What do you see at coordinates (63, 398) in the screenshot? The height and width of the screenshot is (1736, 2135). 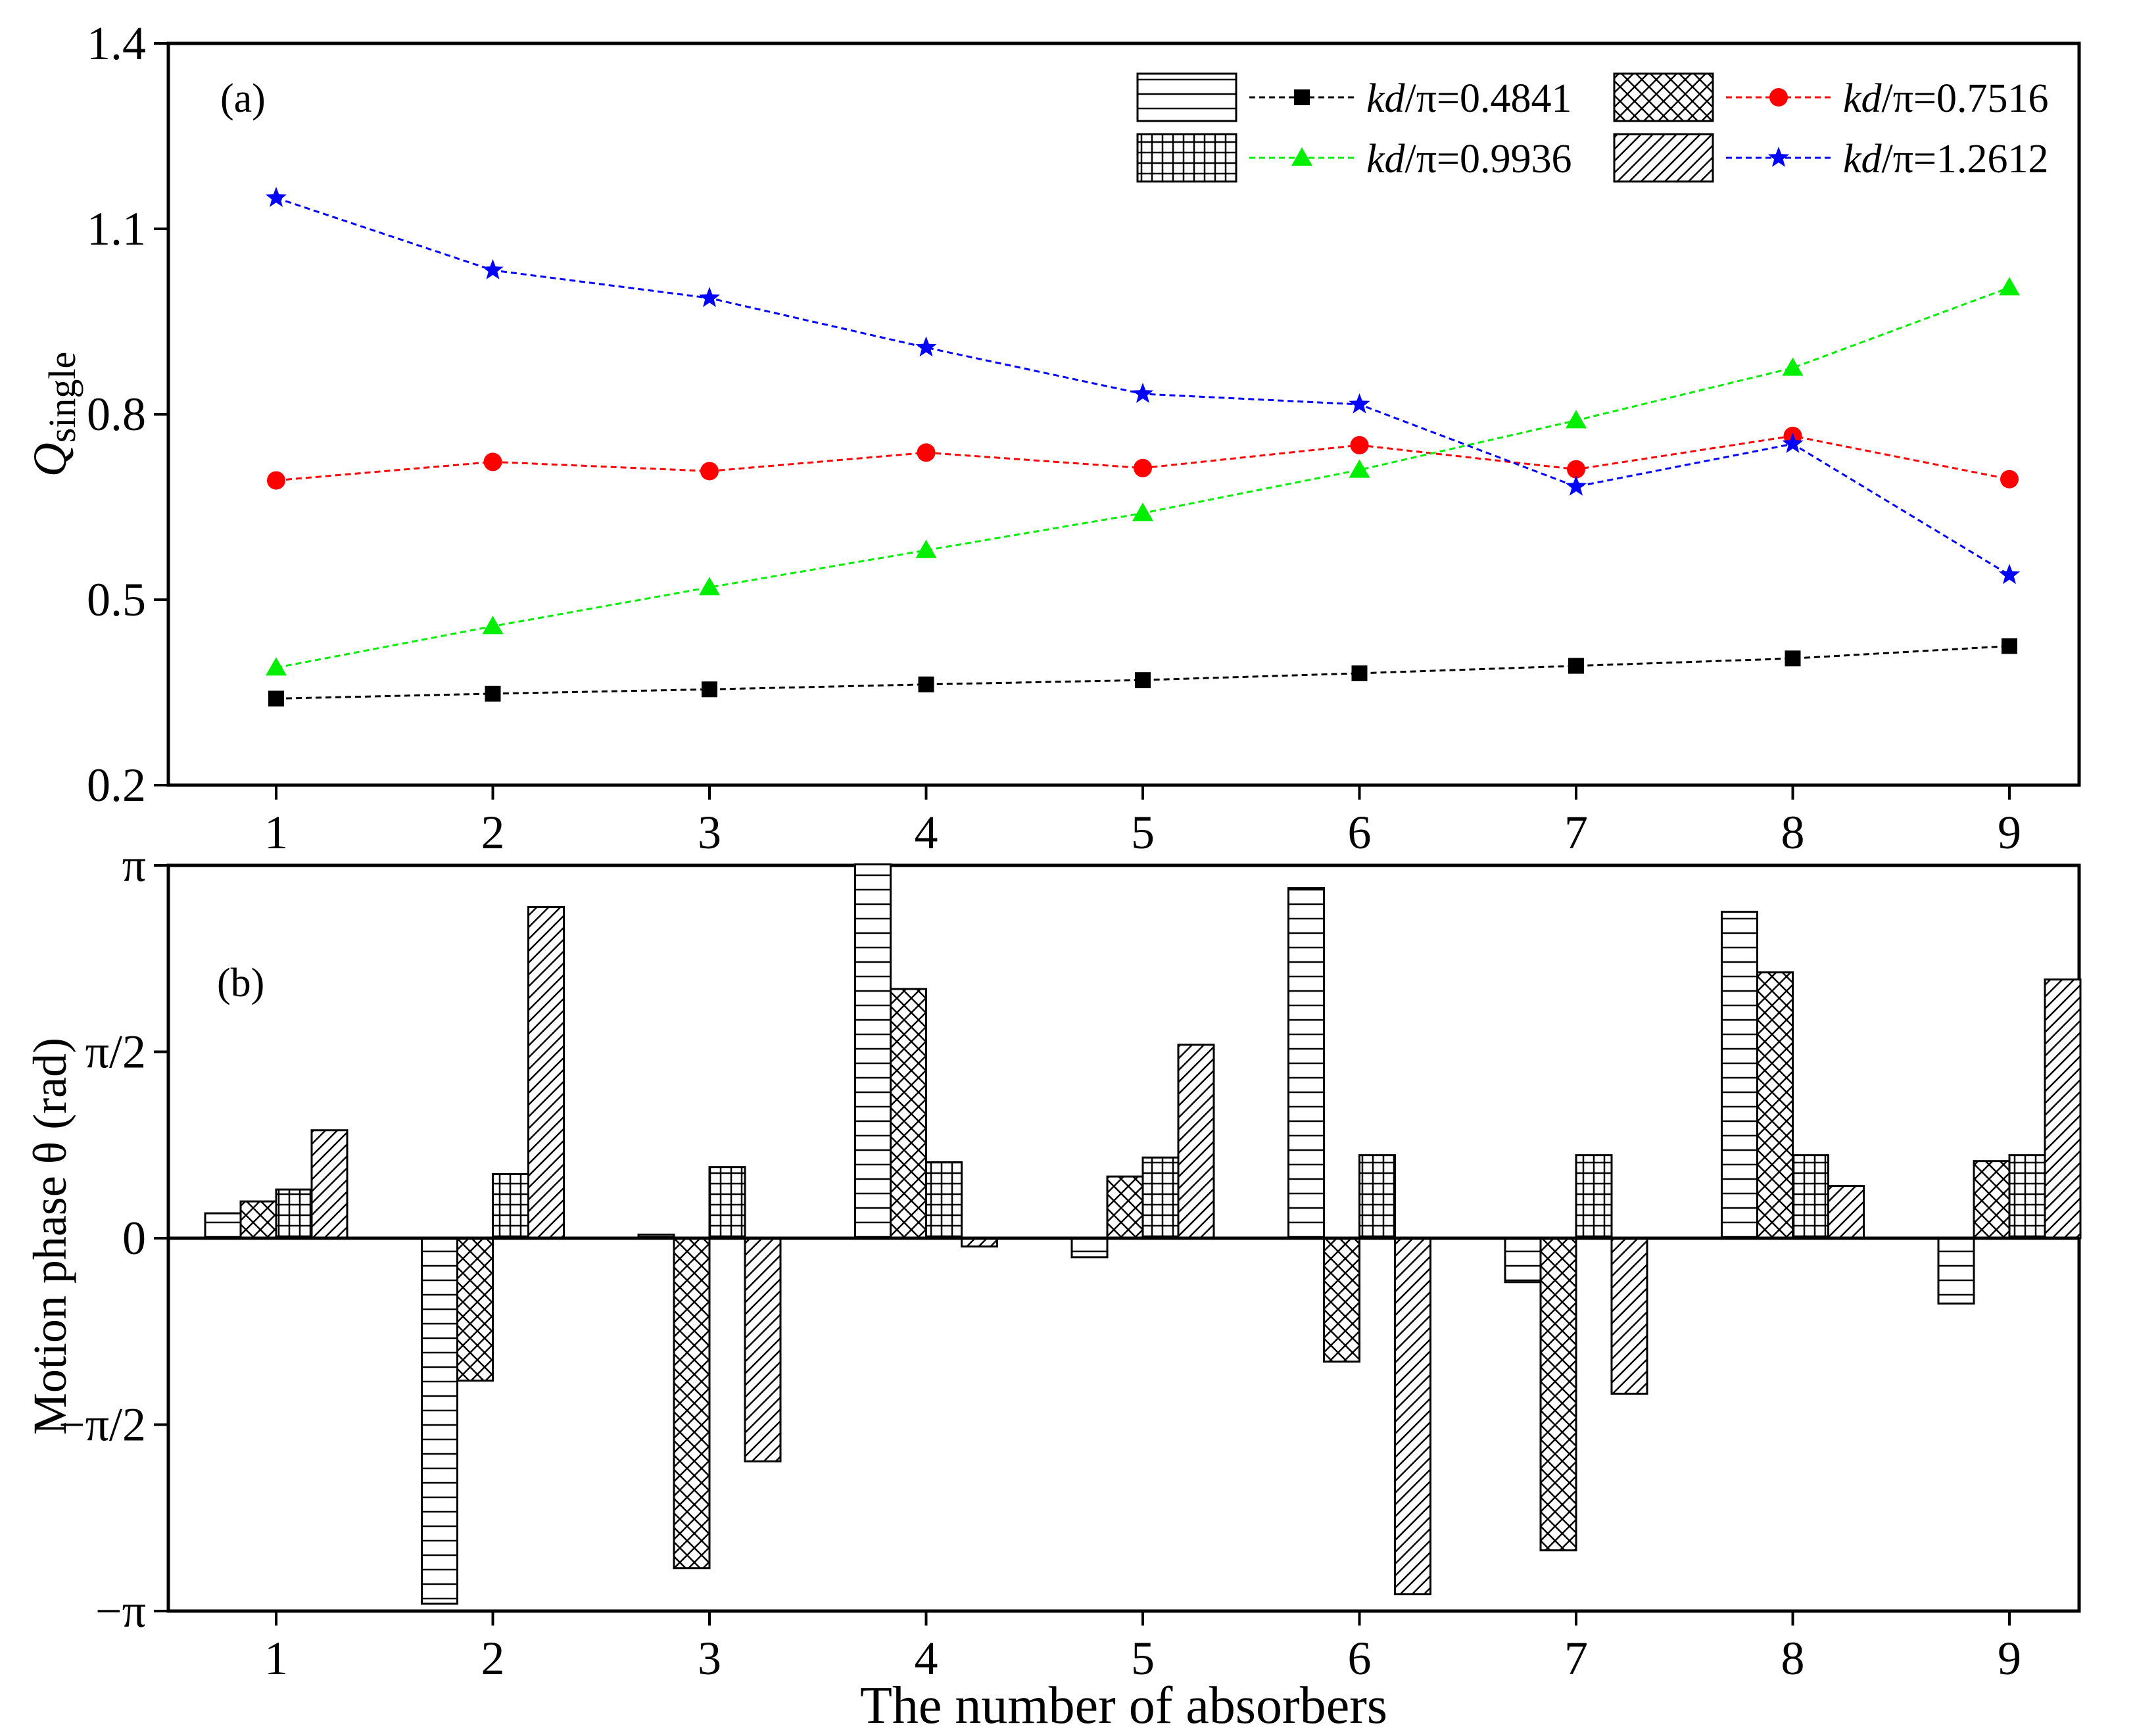 I see `y-label-sub: single` at bounding box center [63, 398].